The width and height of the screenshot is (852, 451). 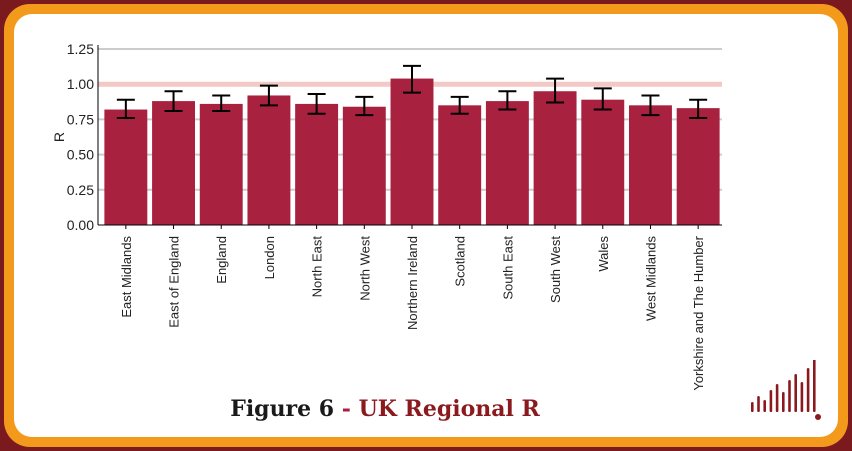 What do you see at coordinates (80, 119) in the screenshot?
I see `y-tick-label: 0.75` at bounding box center [80, 119].